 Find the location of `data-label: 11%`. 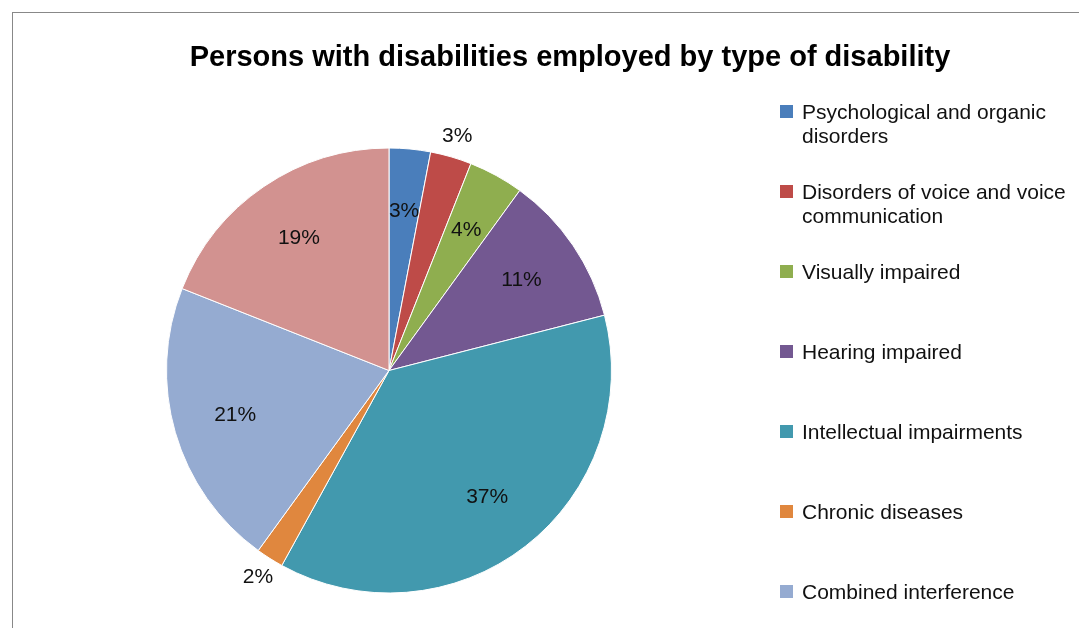

data-label: 11% is located at coordinates (521, 279).